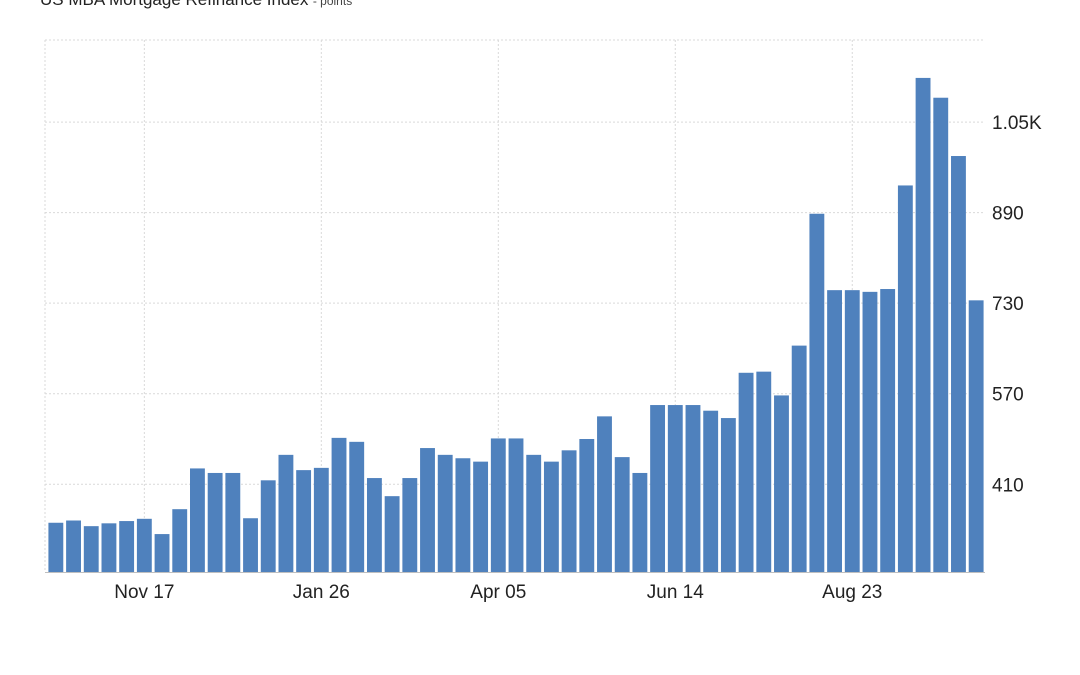  Describe the element at coordinates (1017, 123) in the screenshot. I see `y-tick-label: 1.05K` at that location.